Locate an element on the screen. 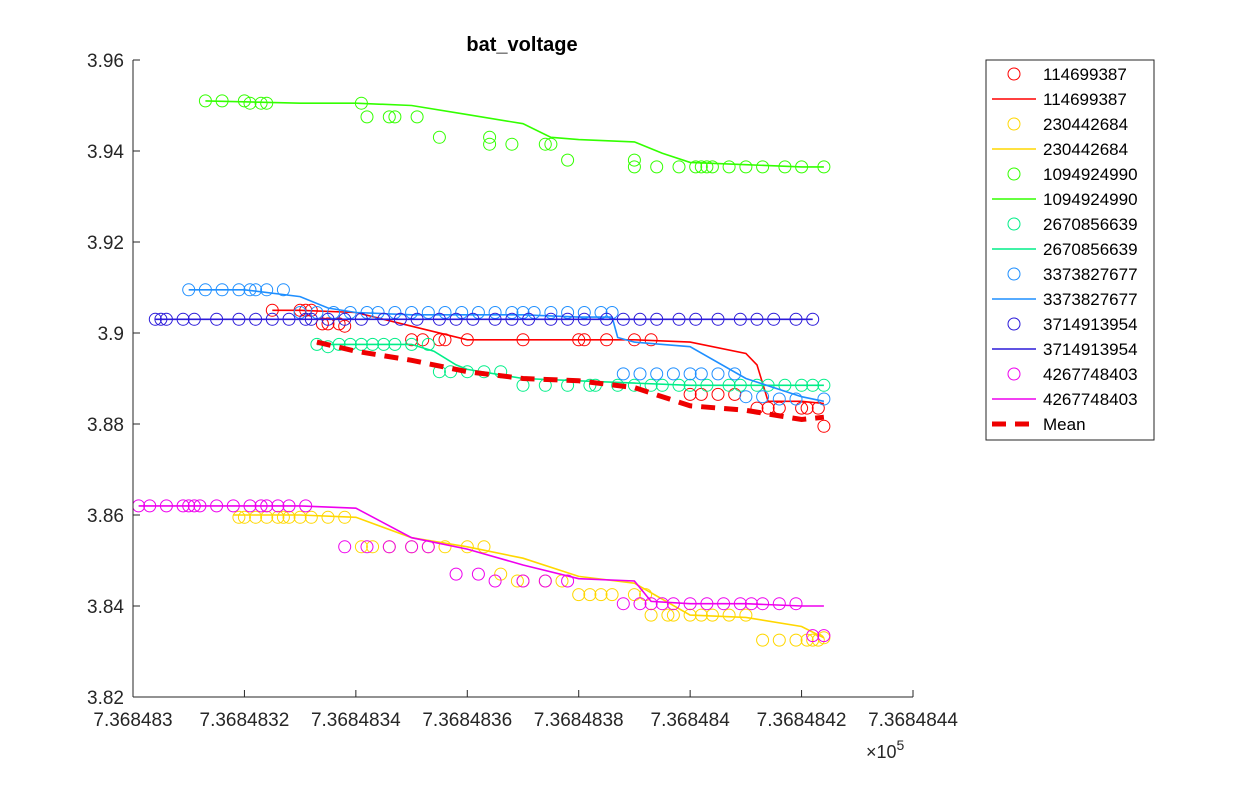  legend-entry: 3714913954 is located at coordinates (1072, 324).